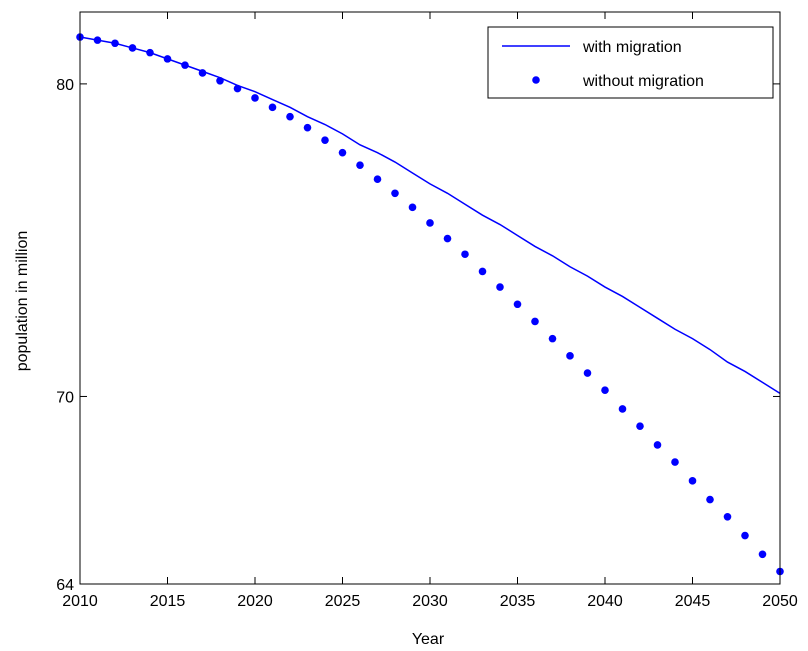 This screenshot has height=651, width=808. What do you see at coordinates (65, 85) in the screenshot?
I see `y-tick-label: 80` at bounding box center [65, 85].